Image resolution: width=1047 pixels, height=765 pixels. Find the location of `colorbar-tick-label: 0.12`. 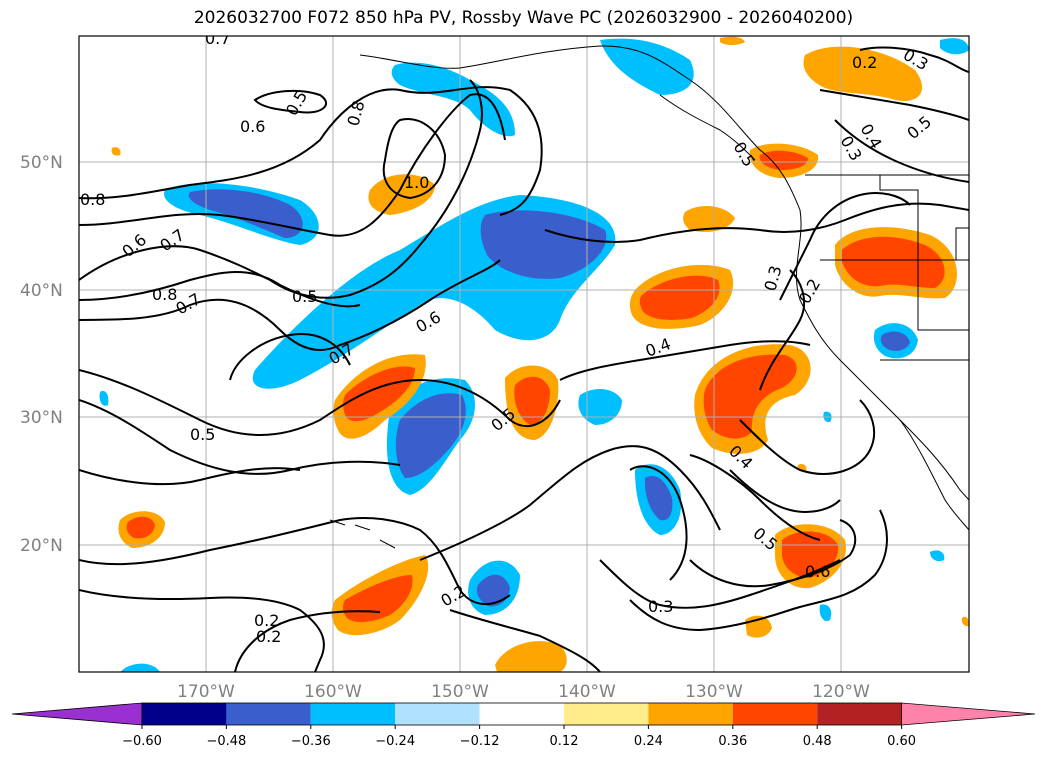

colorbar-tick-label: 0.12 is located at coordinates (564, 741).